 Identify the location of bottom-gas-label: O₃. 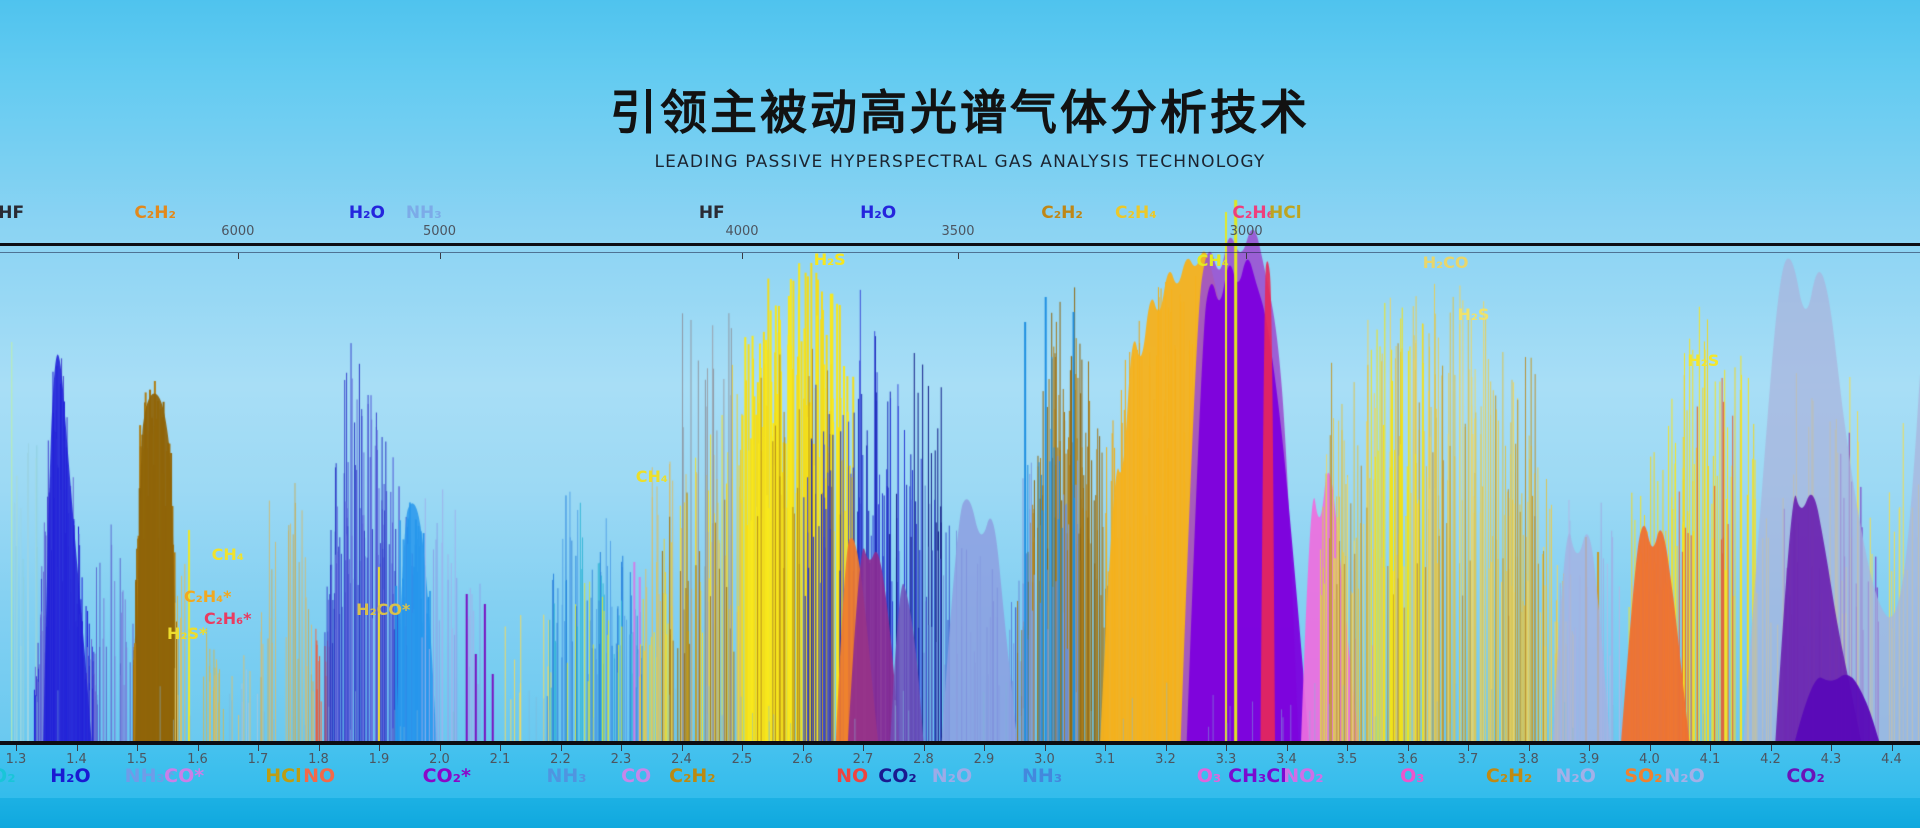
(1209, 776).